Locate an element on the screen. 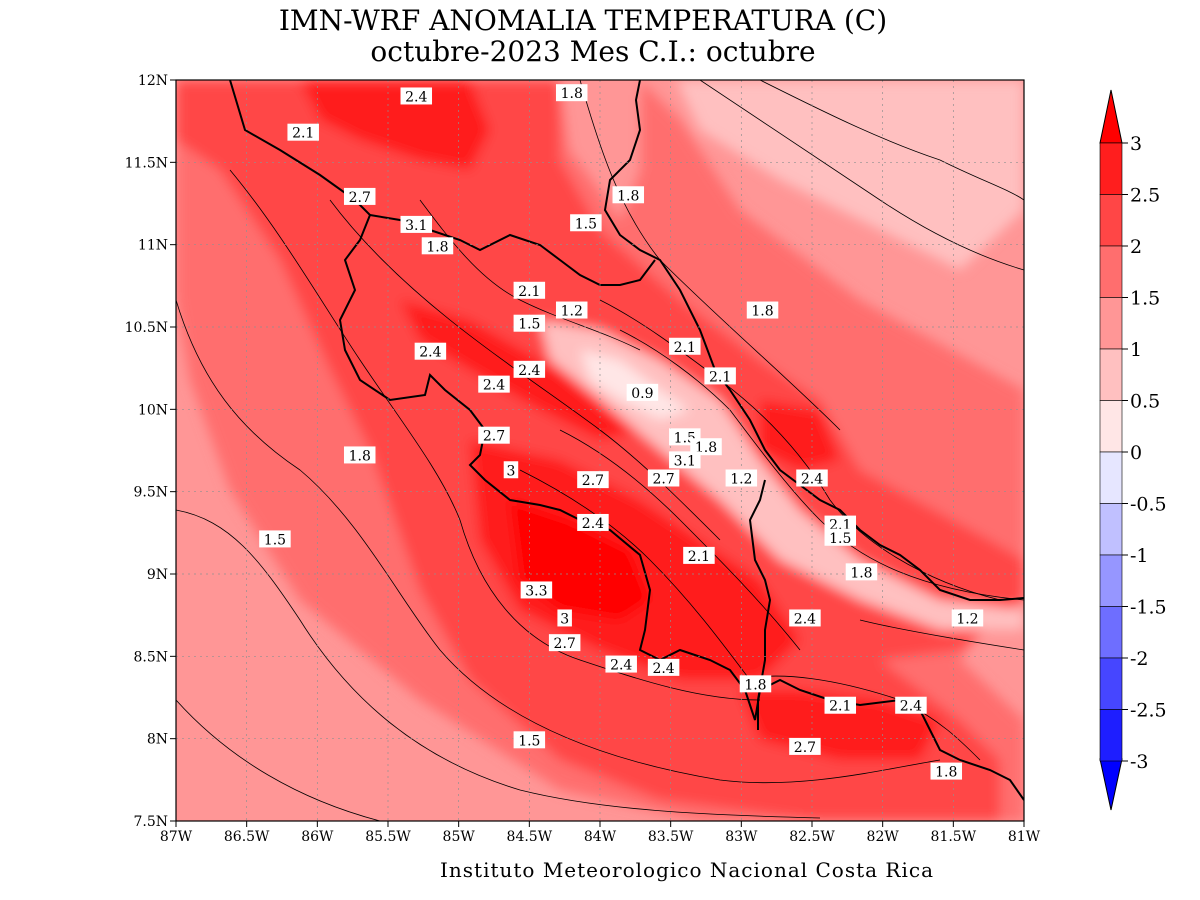  y-tick-label: 8N is located at coordinates (157, 740).